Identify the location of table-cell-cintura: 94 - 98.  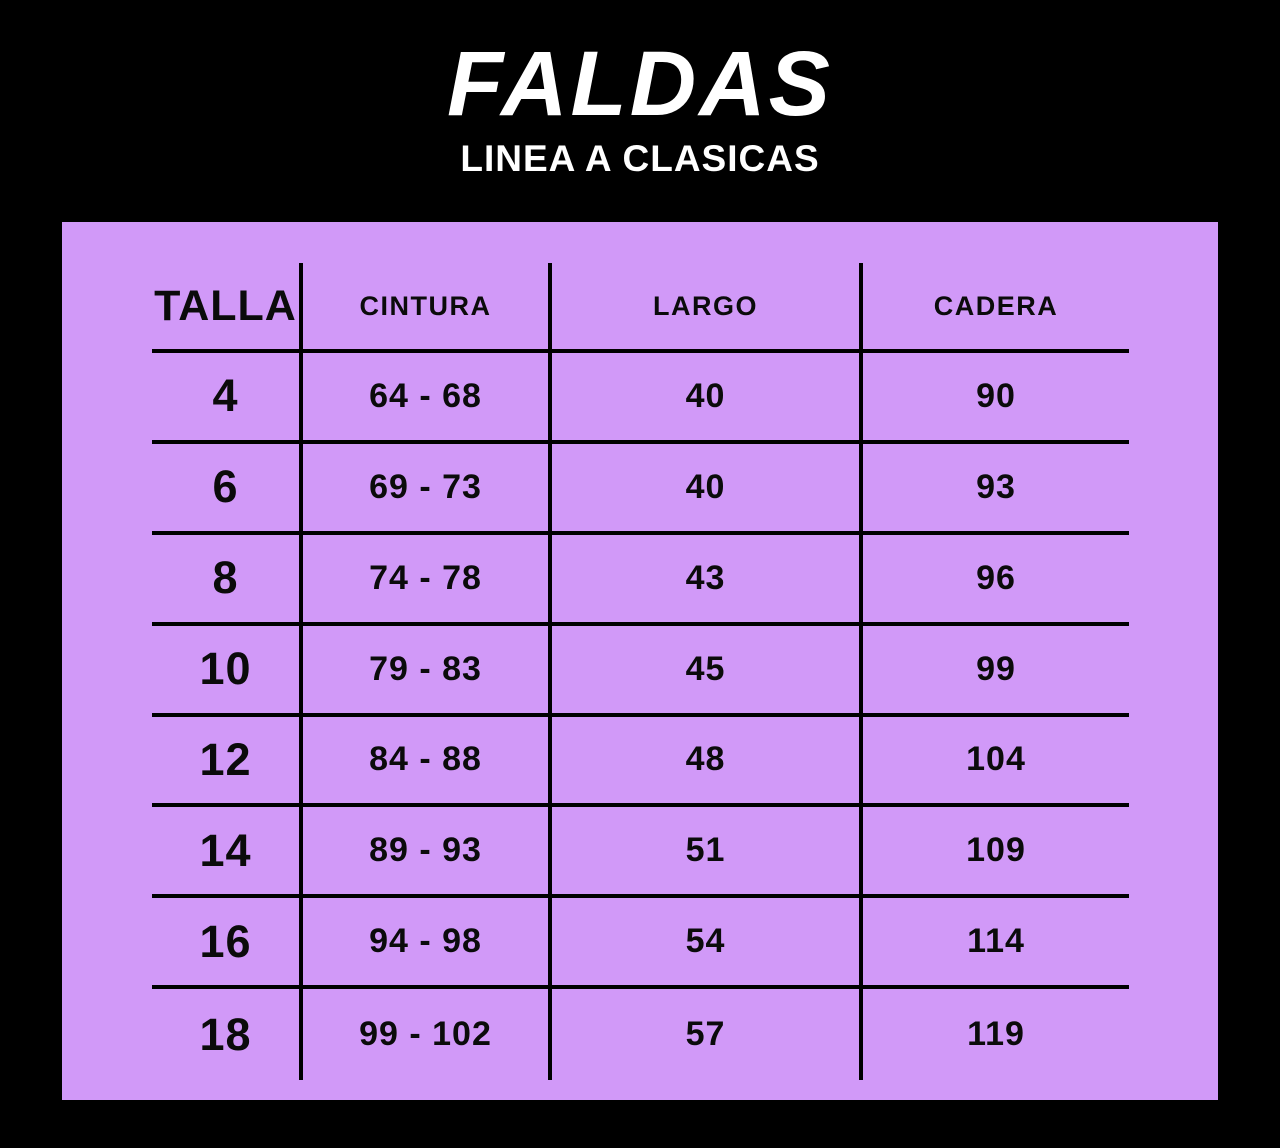
(427, 944).